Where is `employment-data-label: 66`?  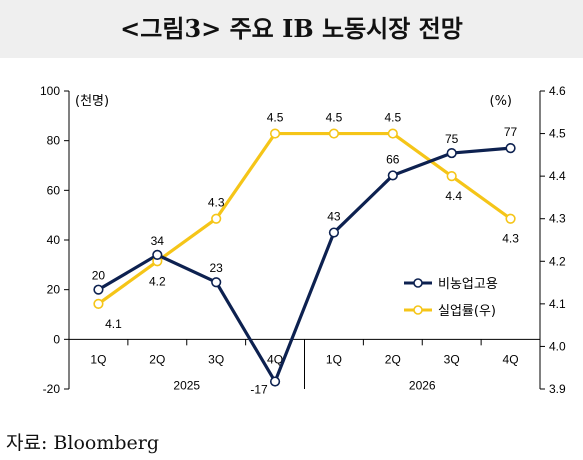
employment-data-label: 66 is located at coordinates (393, 159).